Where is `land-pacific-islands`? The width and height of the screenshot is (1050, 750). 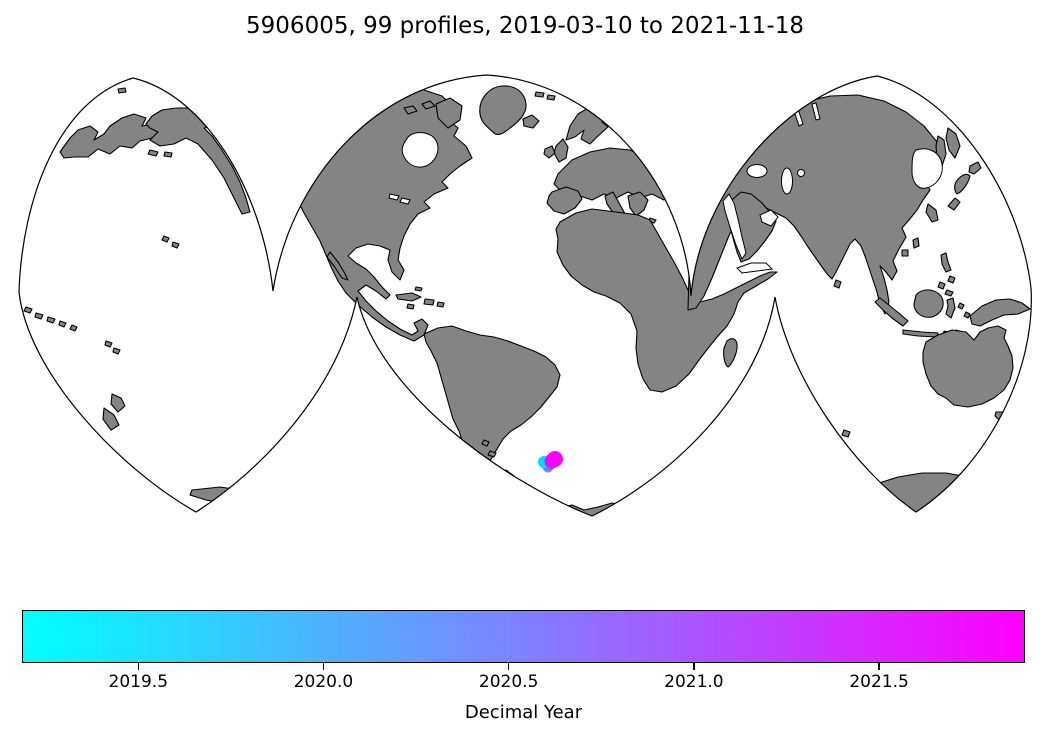 land-pacific-islands is located at coordinates (72, 330).